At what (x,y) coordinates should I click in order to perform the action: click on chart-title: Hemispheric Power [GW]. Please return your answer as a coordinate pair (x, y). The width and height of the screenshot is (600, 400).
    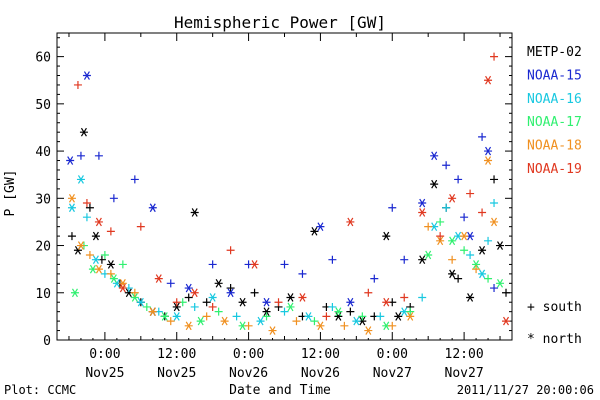
    Looking at the image, I should click on (280, 22).